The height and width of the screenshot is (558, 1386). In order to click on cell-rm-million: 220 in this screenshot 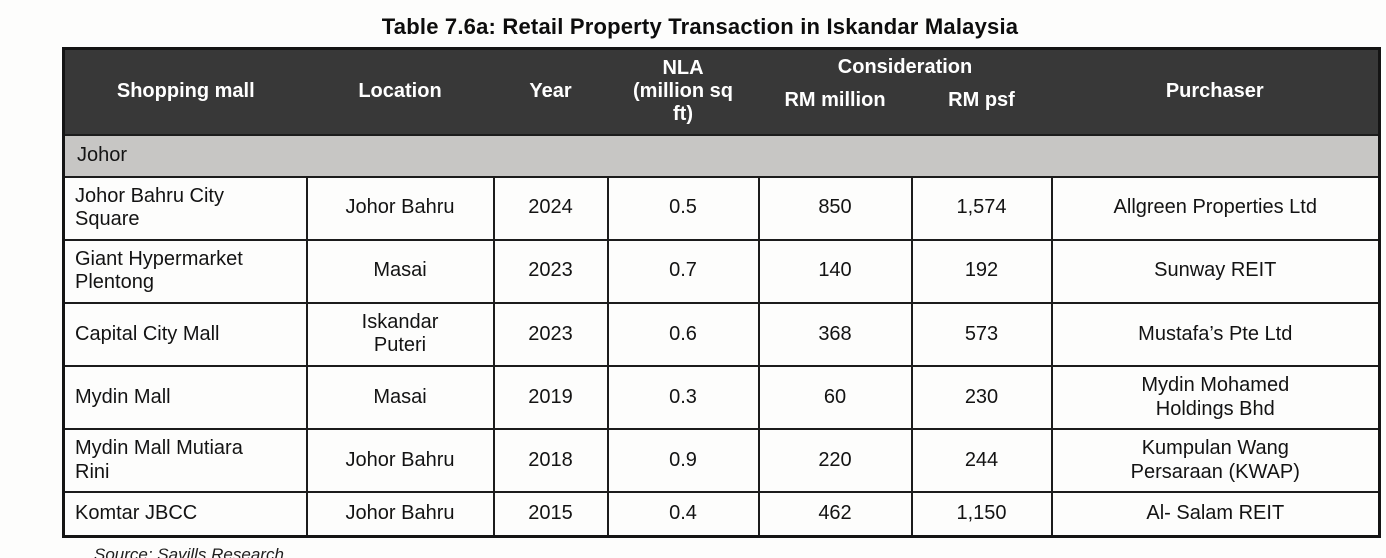, I will do `click(835, 461)`.